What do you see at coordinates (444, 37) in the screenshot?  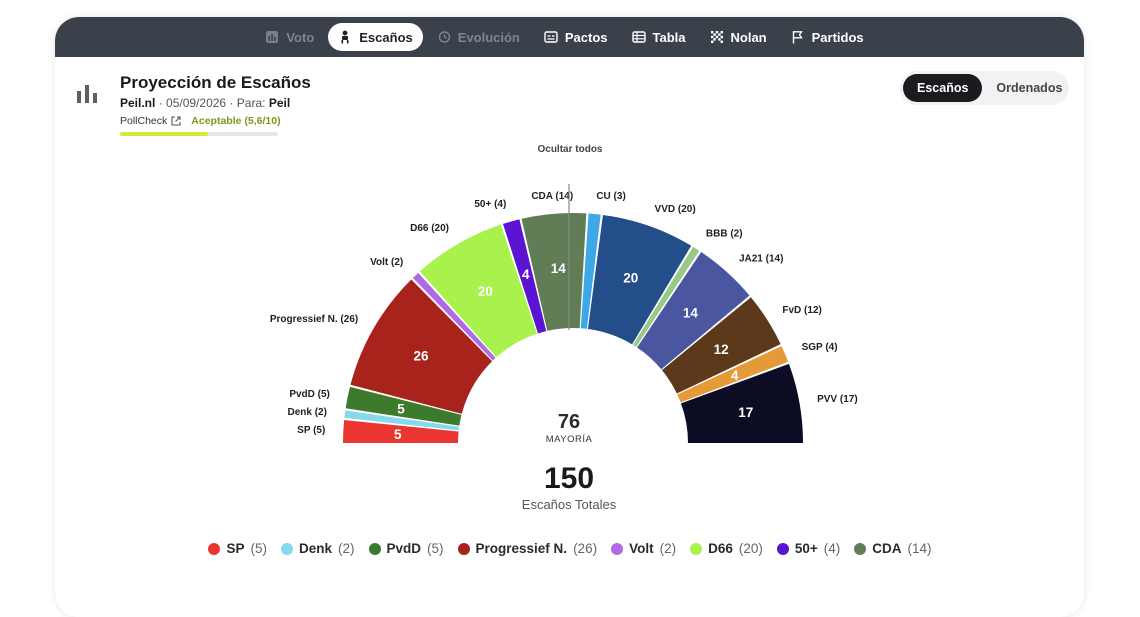 I see `history-icon` at bounding box center [444, 37].